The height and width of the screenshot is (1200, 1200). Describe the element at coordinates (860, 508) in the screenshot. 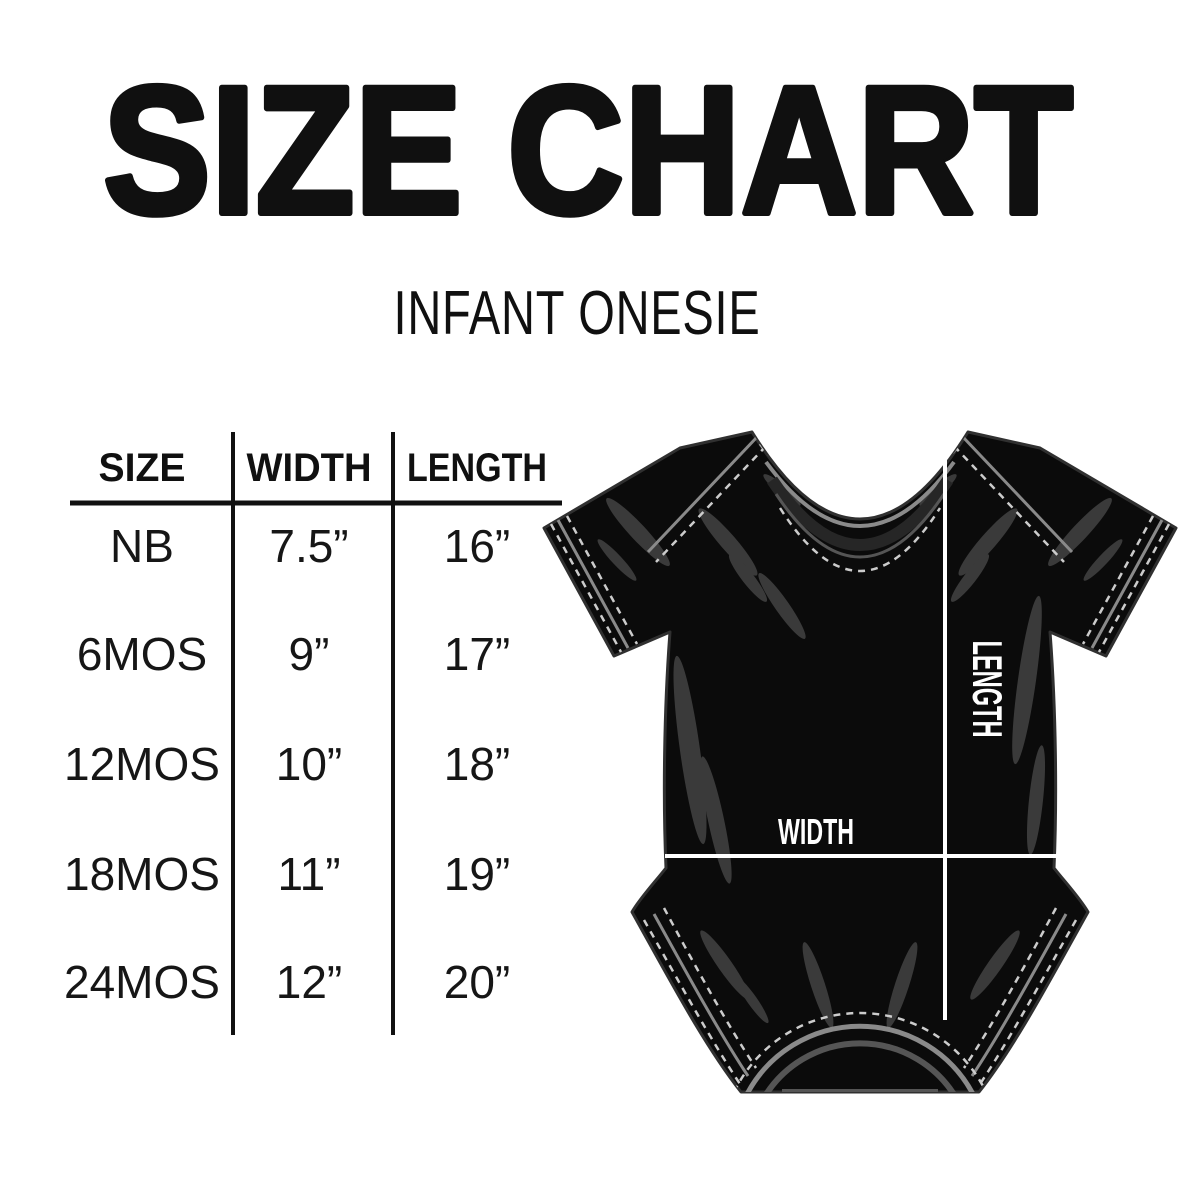

I see `neckline-seams` at that location.